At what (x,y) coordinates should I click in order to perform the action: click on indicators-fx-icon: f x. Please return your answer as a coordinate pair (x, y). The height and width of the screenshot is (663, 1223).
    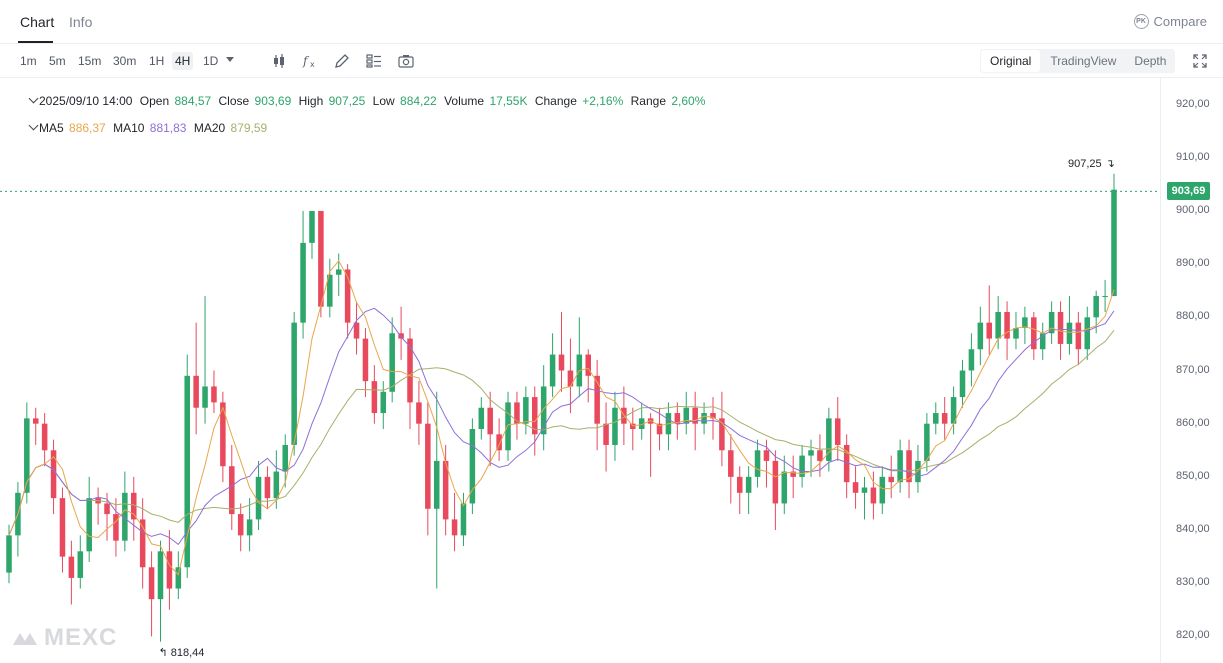
    Looking at the image, I should click on (311, 61).